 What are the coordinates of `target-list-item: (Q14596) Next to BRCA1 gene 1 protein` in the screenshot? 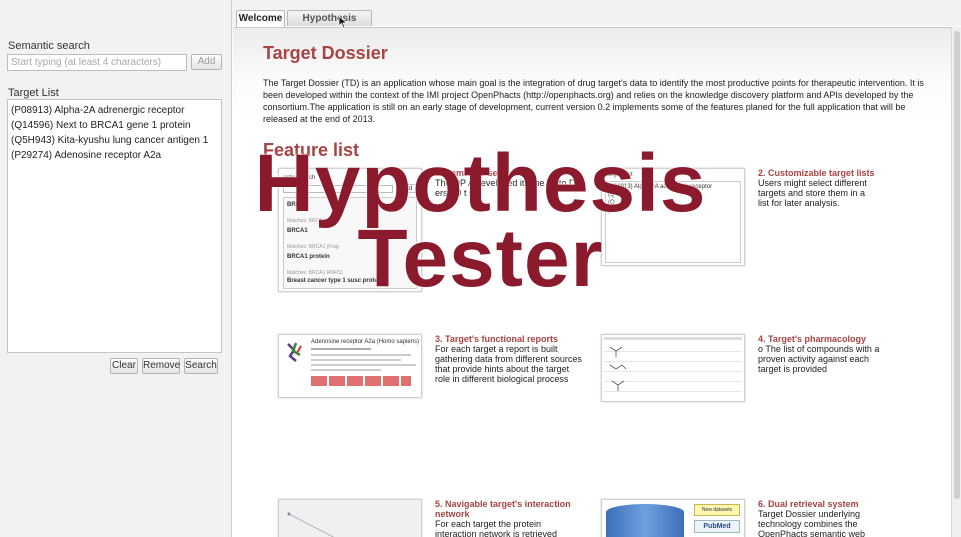 It's located at (101, 125).